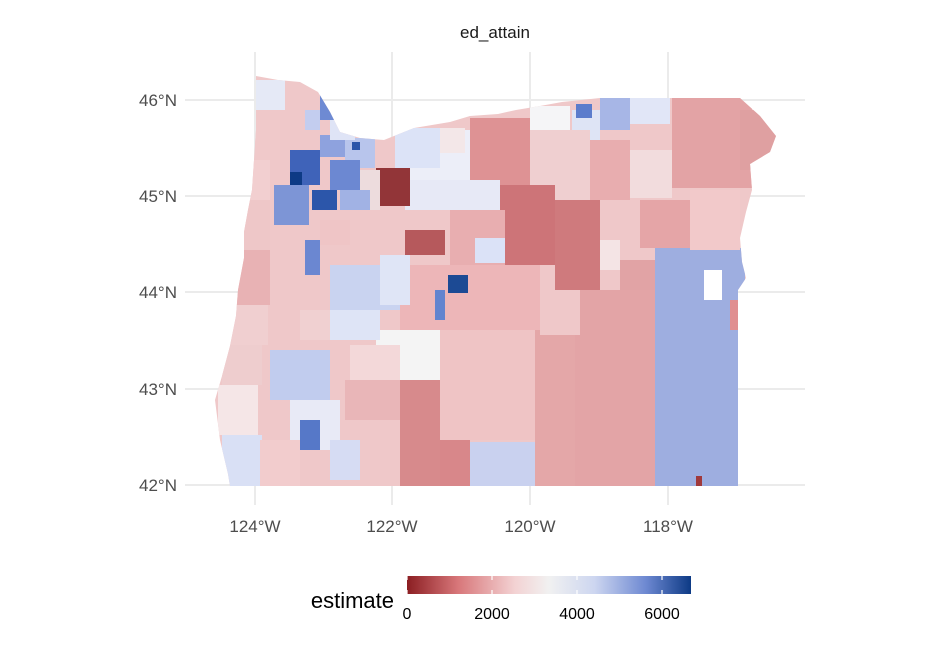  I want to click on region-warm-springs, so click(425, 242).